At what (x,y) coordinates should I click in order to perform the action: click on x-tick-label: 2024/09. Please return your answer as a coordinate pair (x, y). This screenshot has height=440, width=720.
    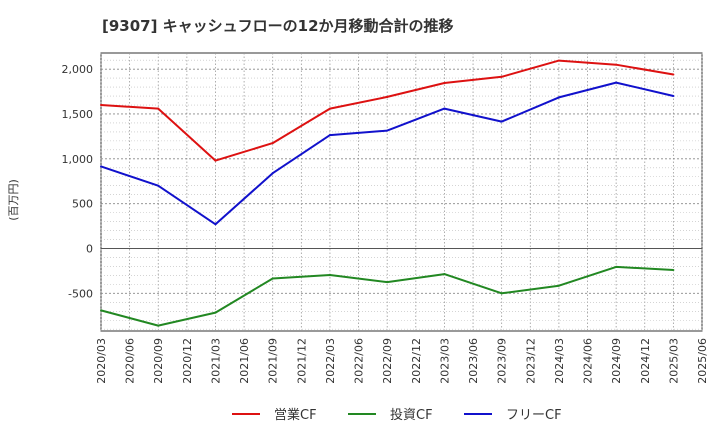
    Looking at the image, I should click on (616, 361).